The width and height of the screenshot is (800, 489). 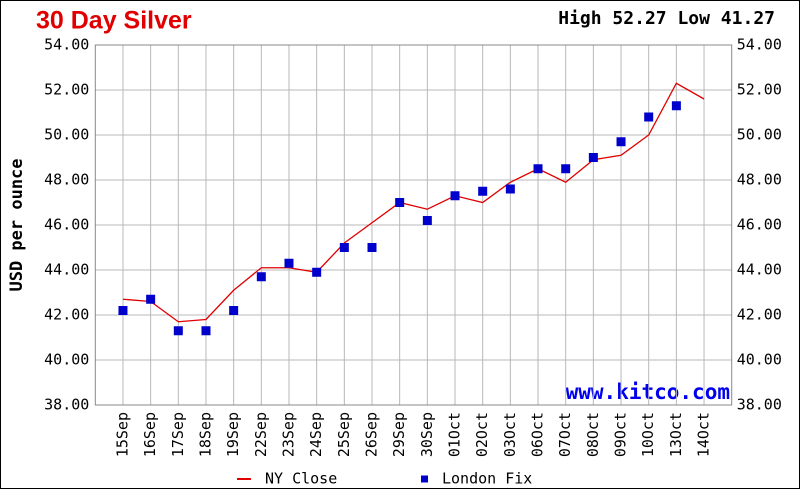 What do you see at coordinates (205, 434) in the screenshot?
I see `x-tick-label: 18Sep` at bounding box center [205, 434].